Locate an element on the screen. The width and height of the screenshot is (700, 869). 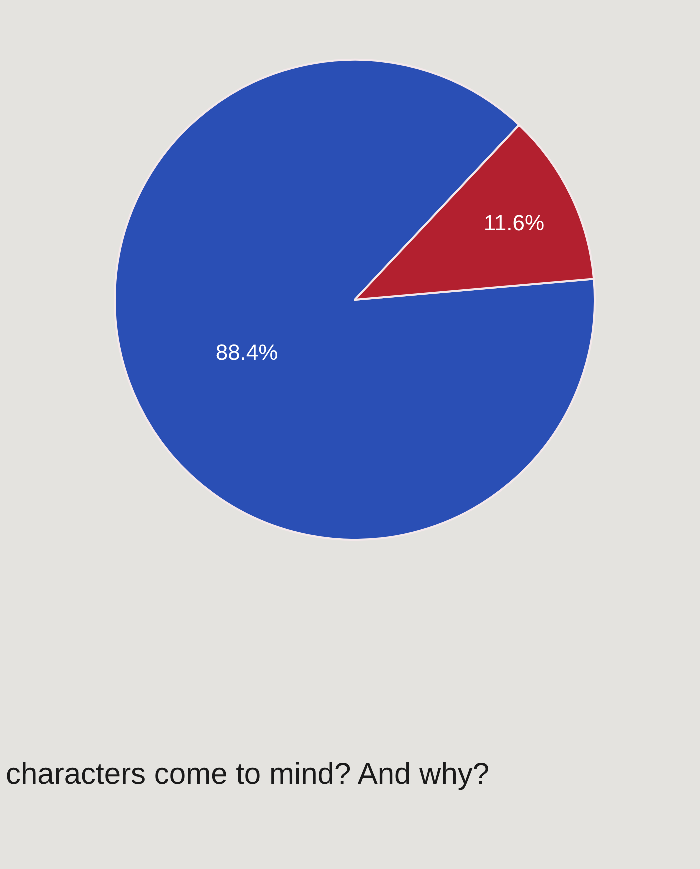
text: characters come to mind? And why? is located at coordinates (248, 774).